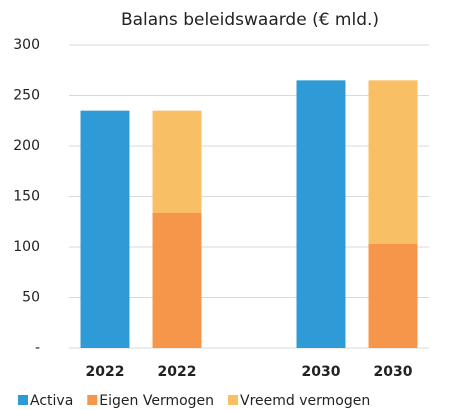 This screenshot has height=410, width=454. I want to click on legend-label: Eigen Vermogen, so click(156, 401).